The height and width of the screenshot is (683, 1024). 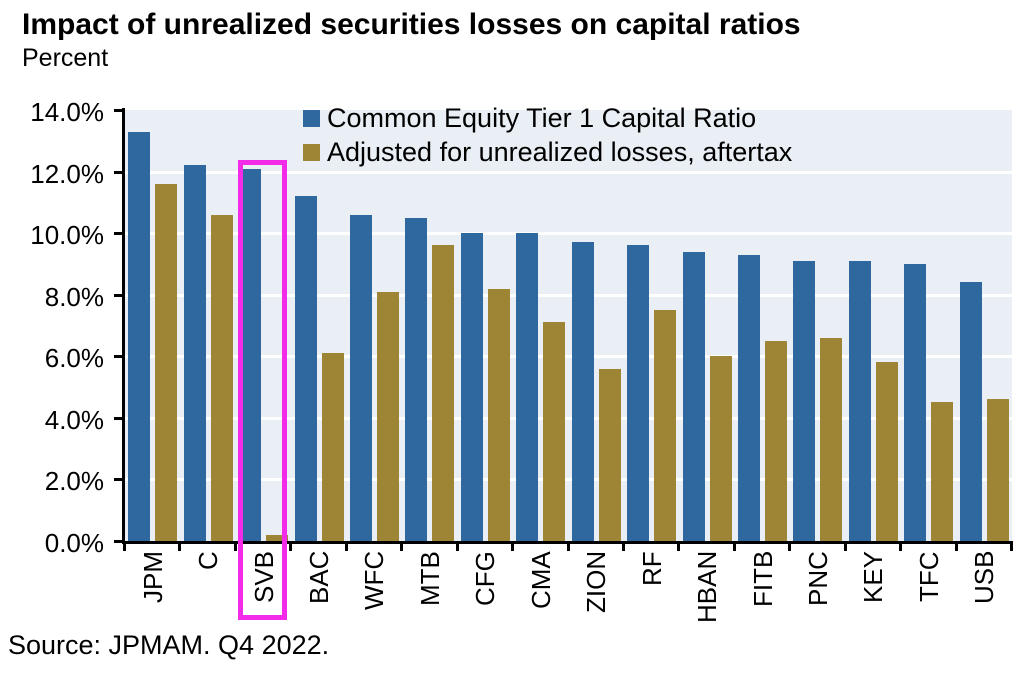 I want to click on legend-item: Adjusted for unrealized losses, aftertax, so click(x=547, y=152).